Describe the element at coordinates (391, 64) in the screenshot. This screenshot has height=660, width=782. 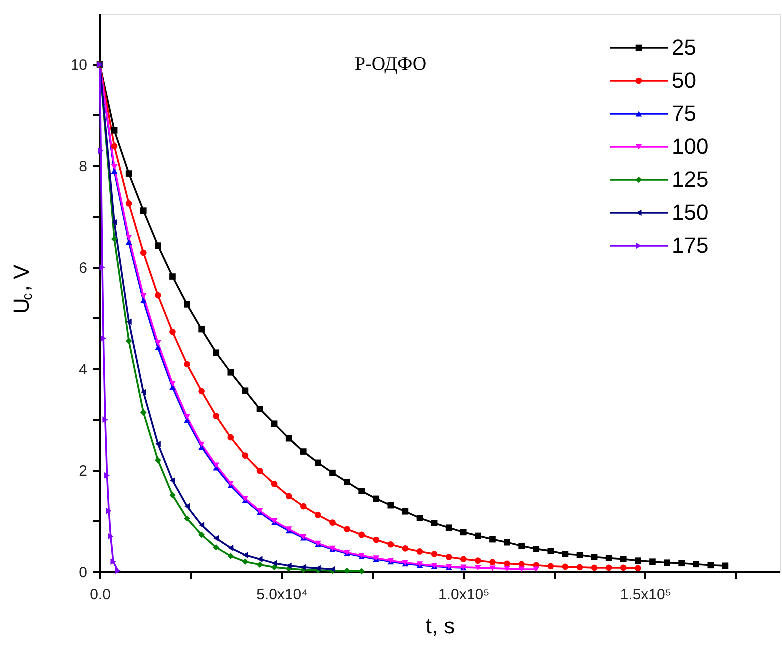
I see `annotation: Р-ОДФО` at that location.